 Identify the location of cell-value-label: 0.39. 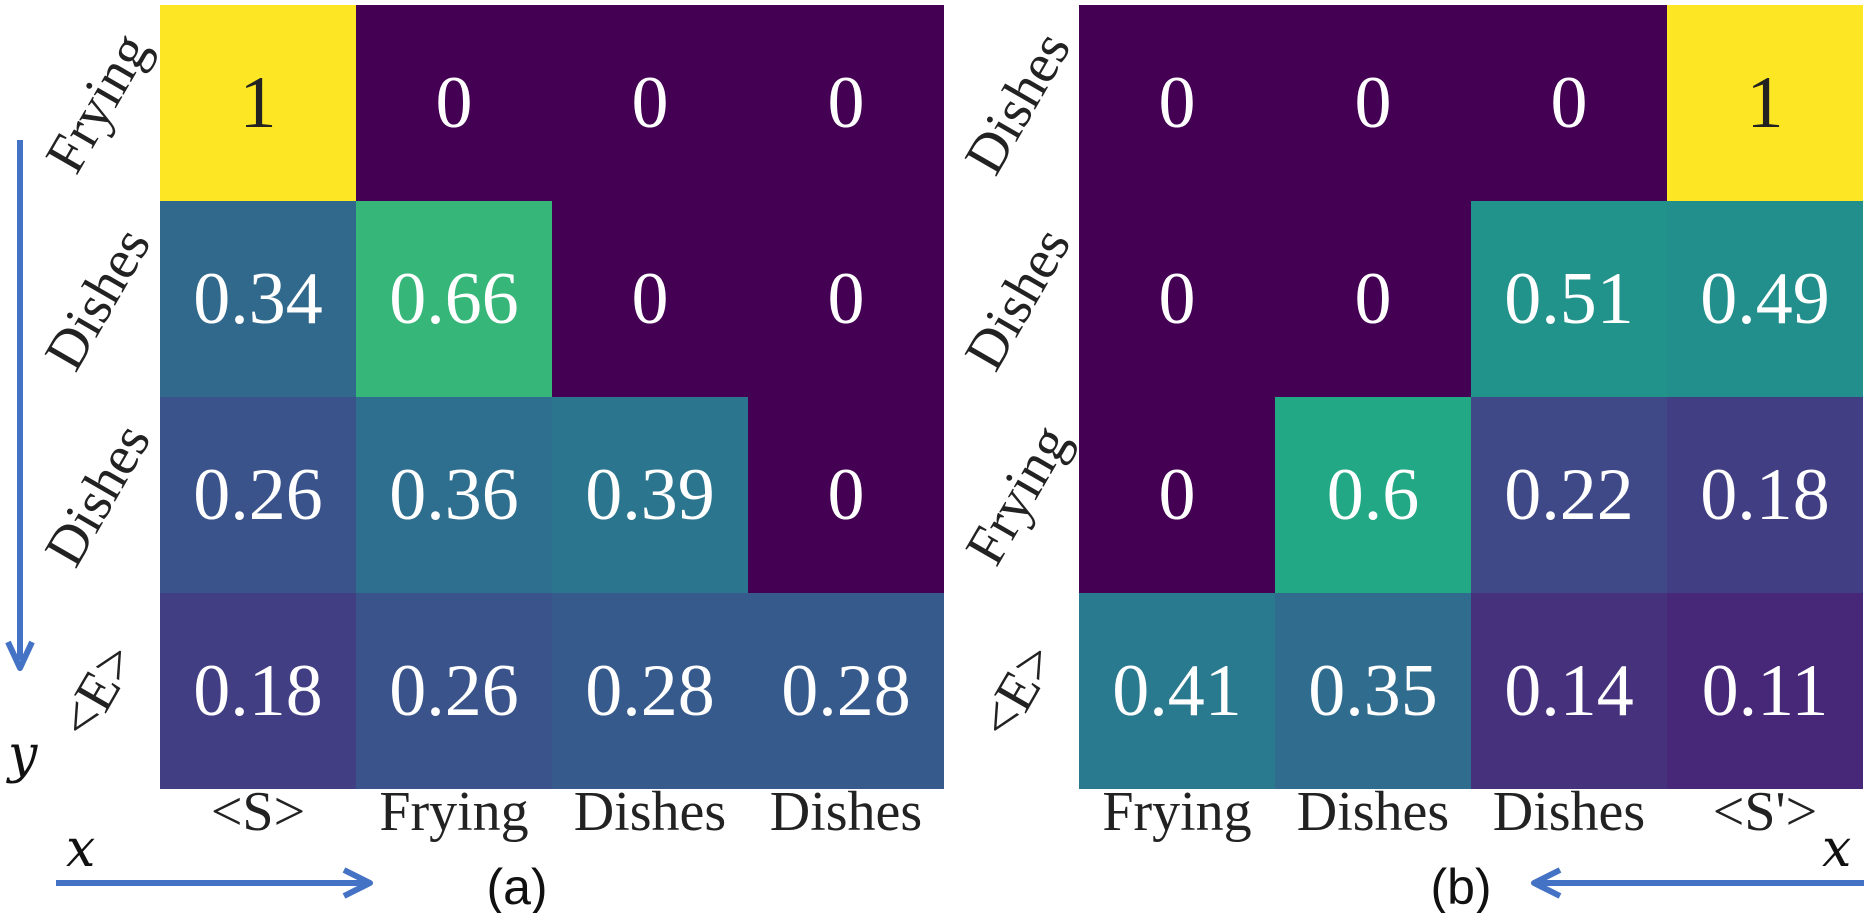
(650, 495).